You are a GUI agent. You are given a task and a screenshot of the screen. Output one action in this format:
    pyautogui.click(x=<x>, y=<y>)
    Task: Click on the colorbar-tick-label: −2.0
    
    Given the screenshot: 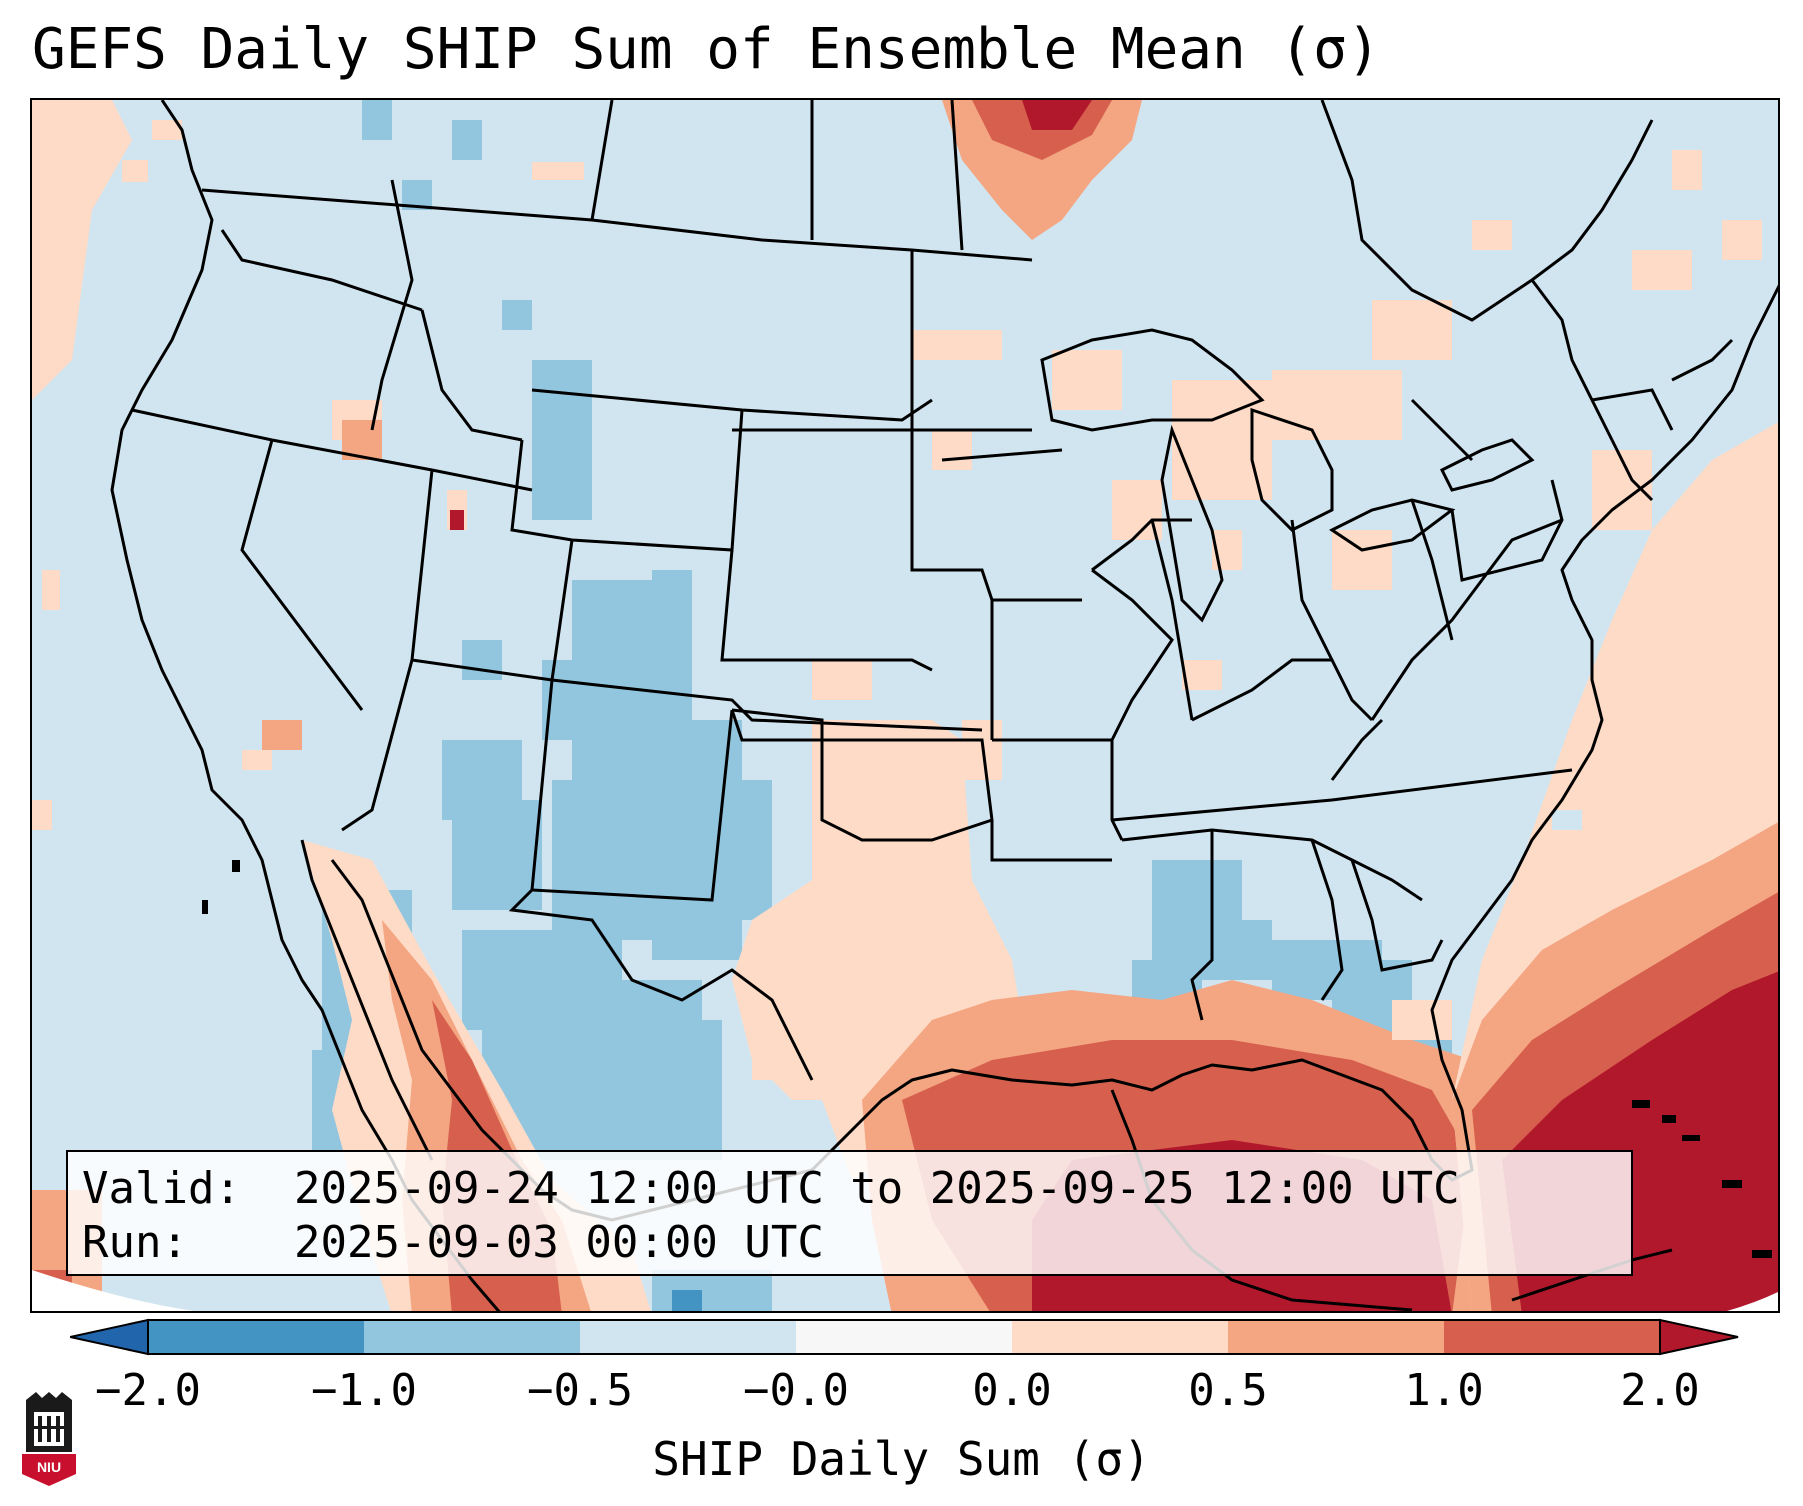 What is the action you would take?
    pyautogui.click(x=148, y=1390)
    